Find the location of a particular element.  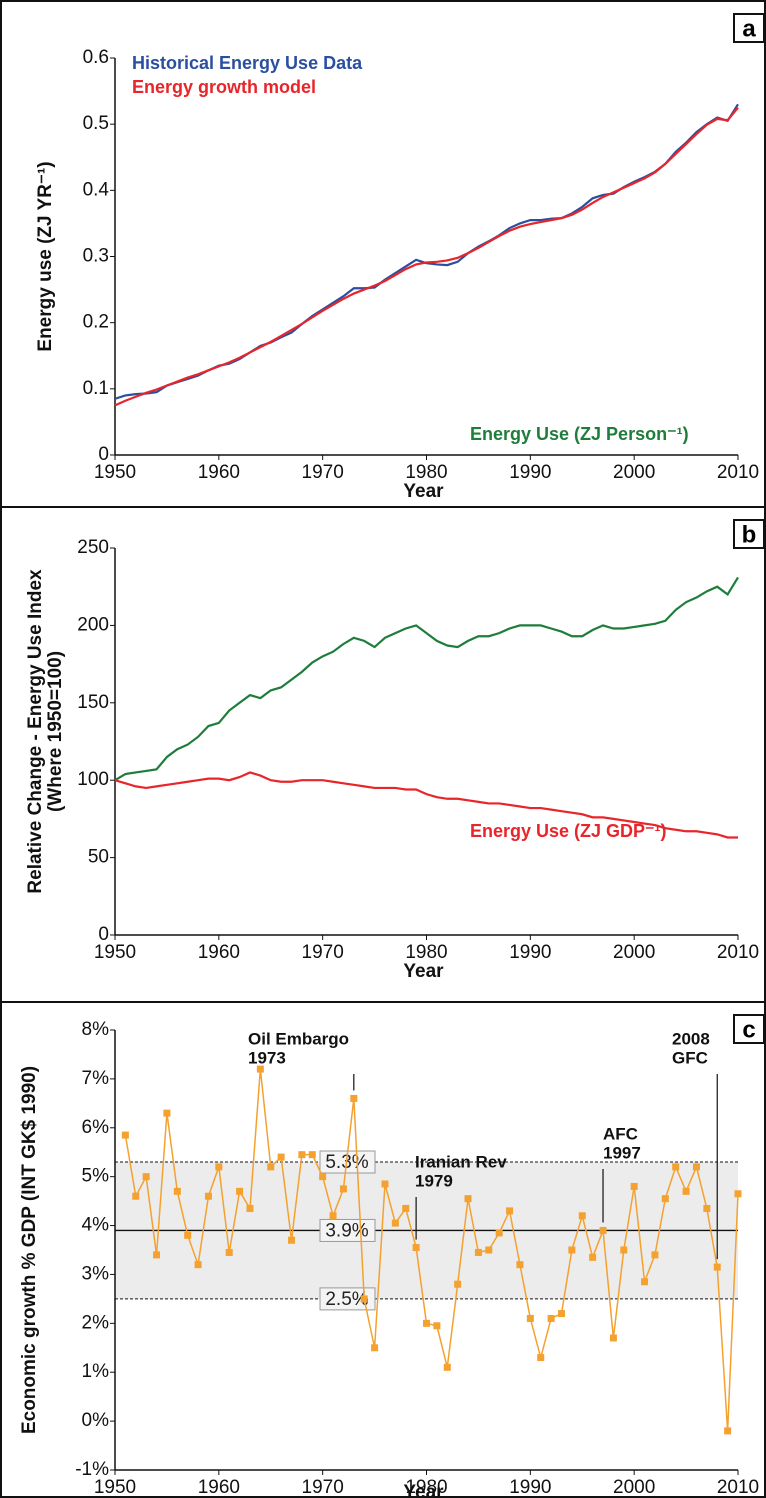

y-tick-label: 200 is located at coordinates (93, 624).